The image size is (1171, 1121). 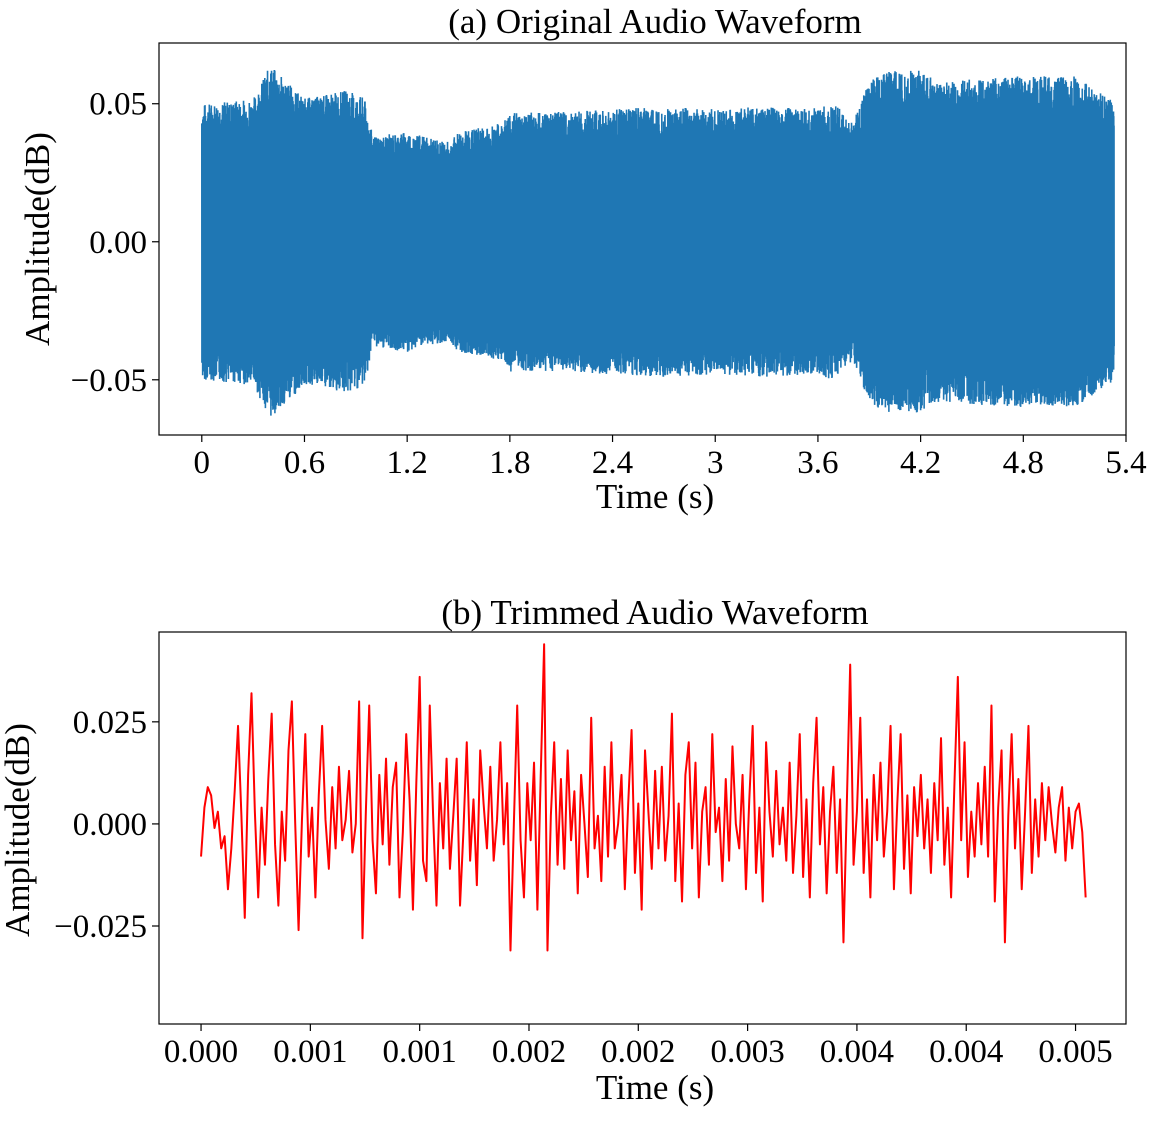 What do you see at coordinates (655, 21) in the screenshot?
I see `panel-a-title: (a) Original Audio Waveform` at bounding box center [655, 21].